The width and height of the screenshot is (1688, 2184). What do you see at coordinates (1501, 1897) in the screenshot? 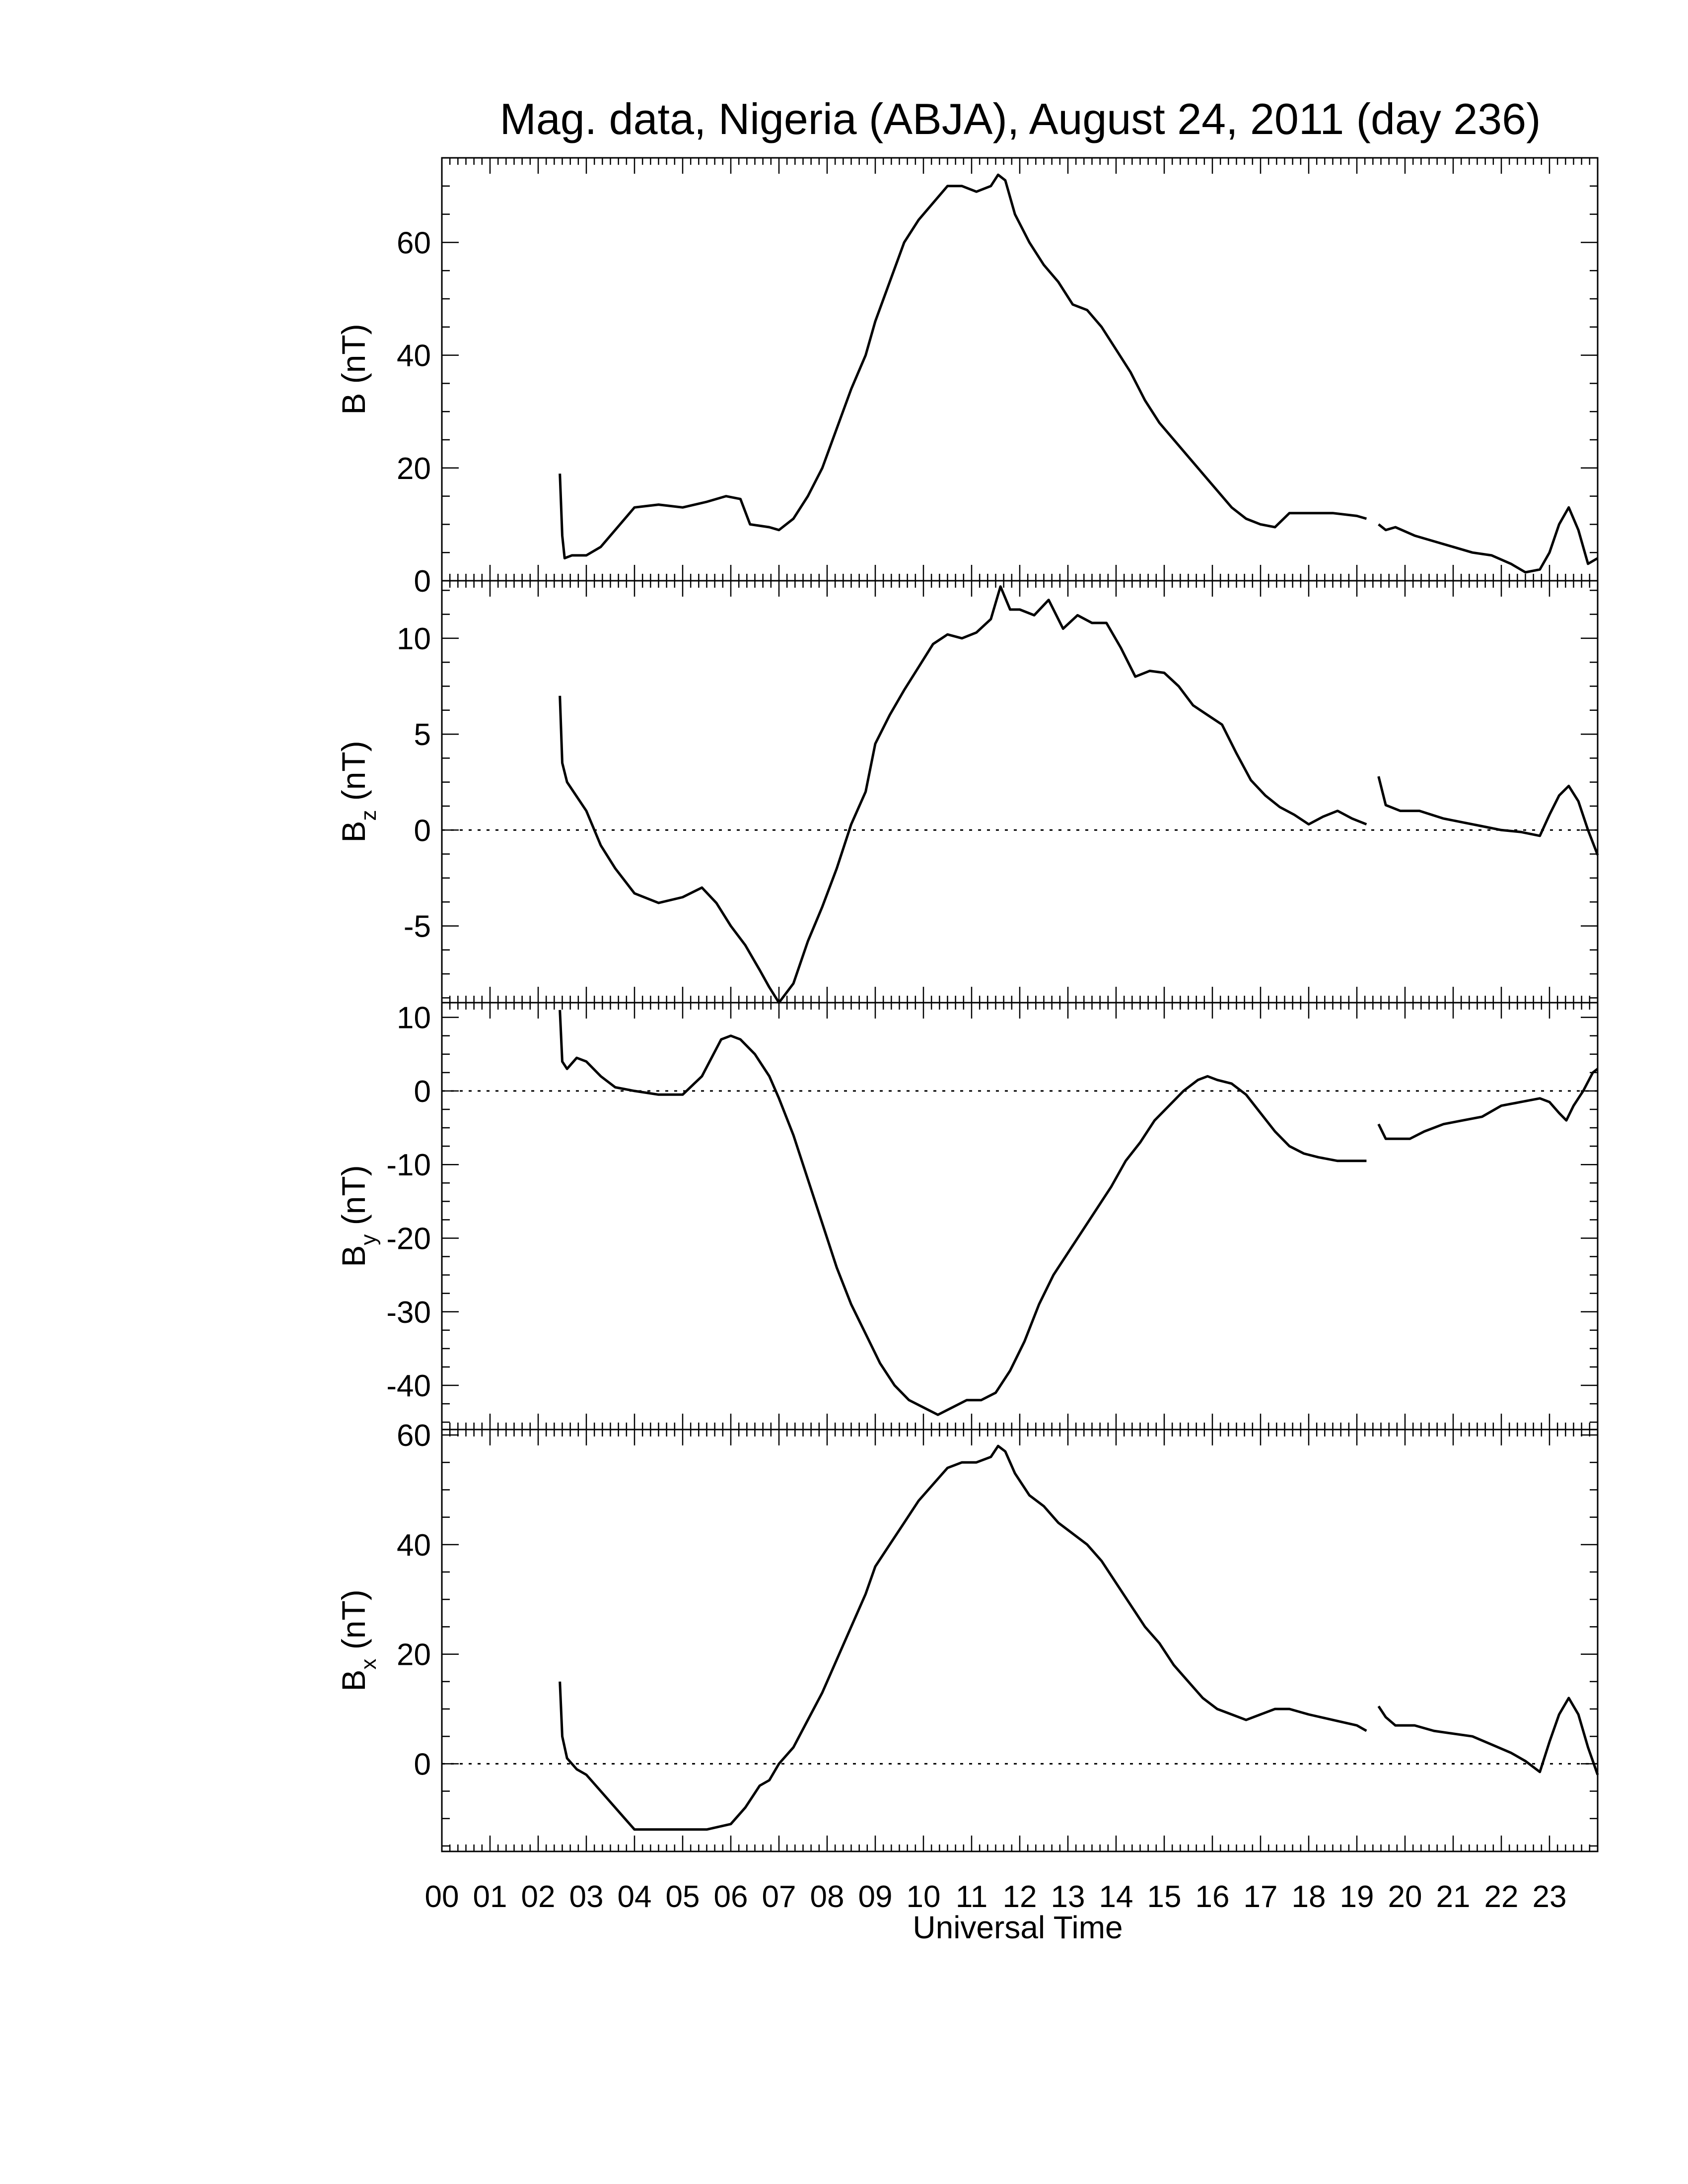
I see `x-tick-label: 22` at bounding box center [1501, 1897].